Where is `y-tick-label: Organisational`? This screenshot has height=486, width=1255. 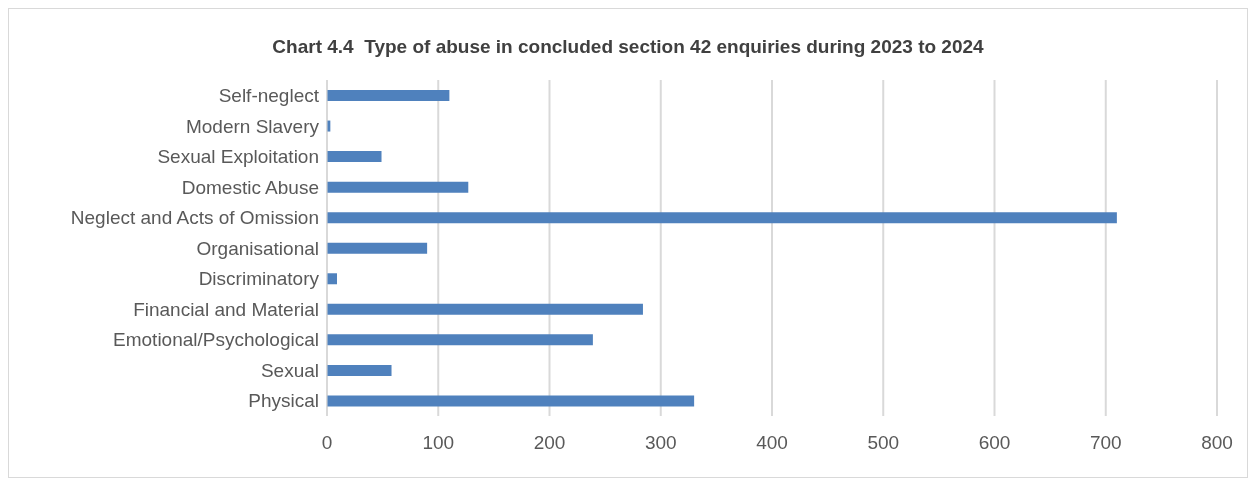 y-tick-label: Organisational is located at coordinates (257, 248).